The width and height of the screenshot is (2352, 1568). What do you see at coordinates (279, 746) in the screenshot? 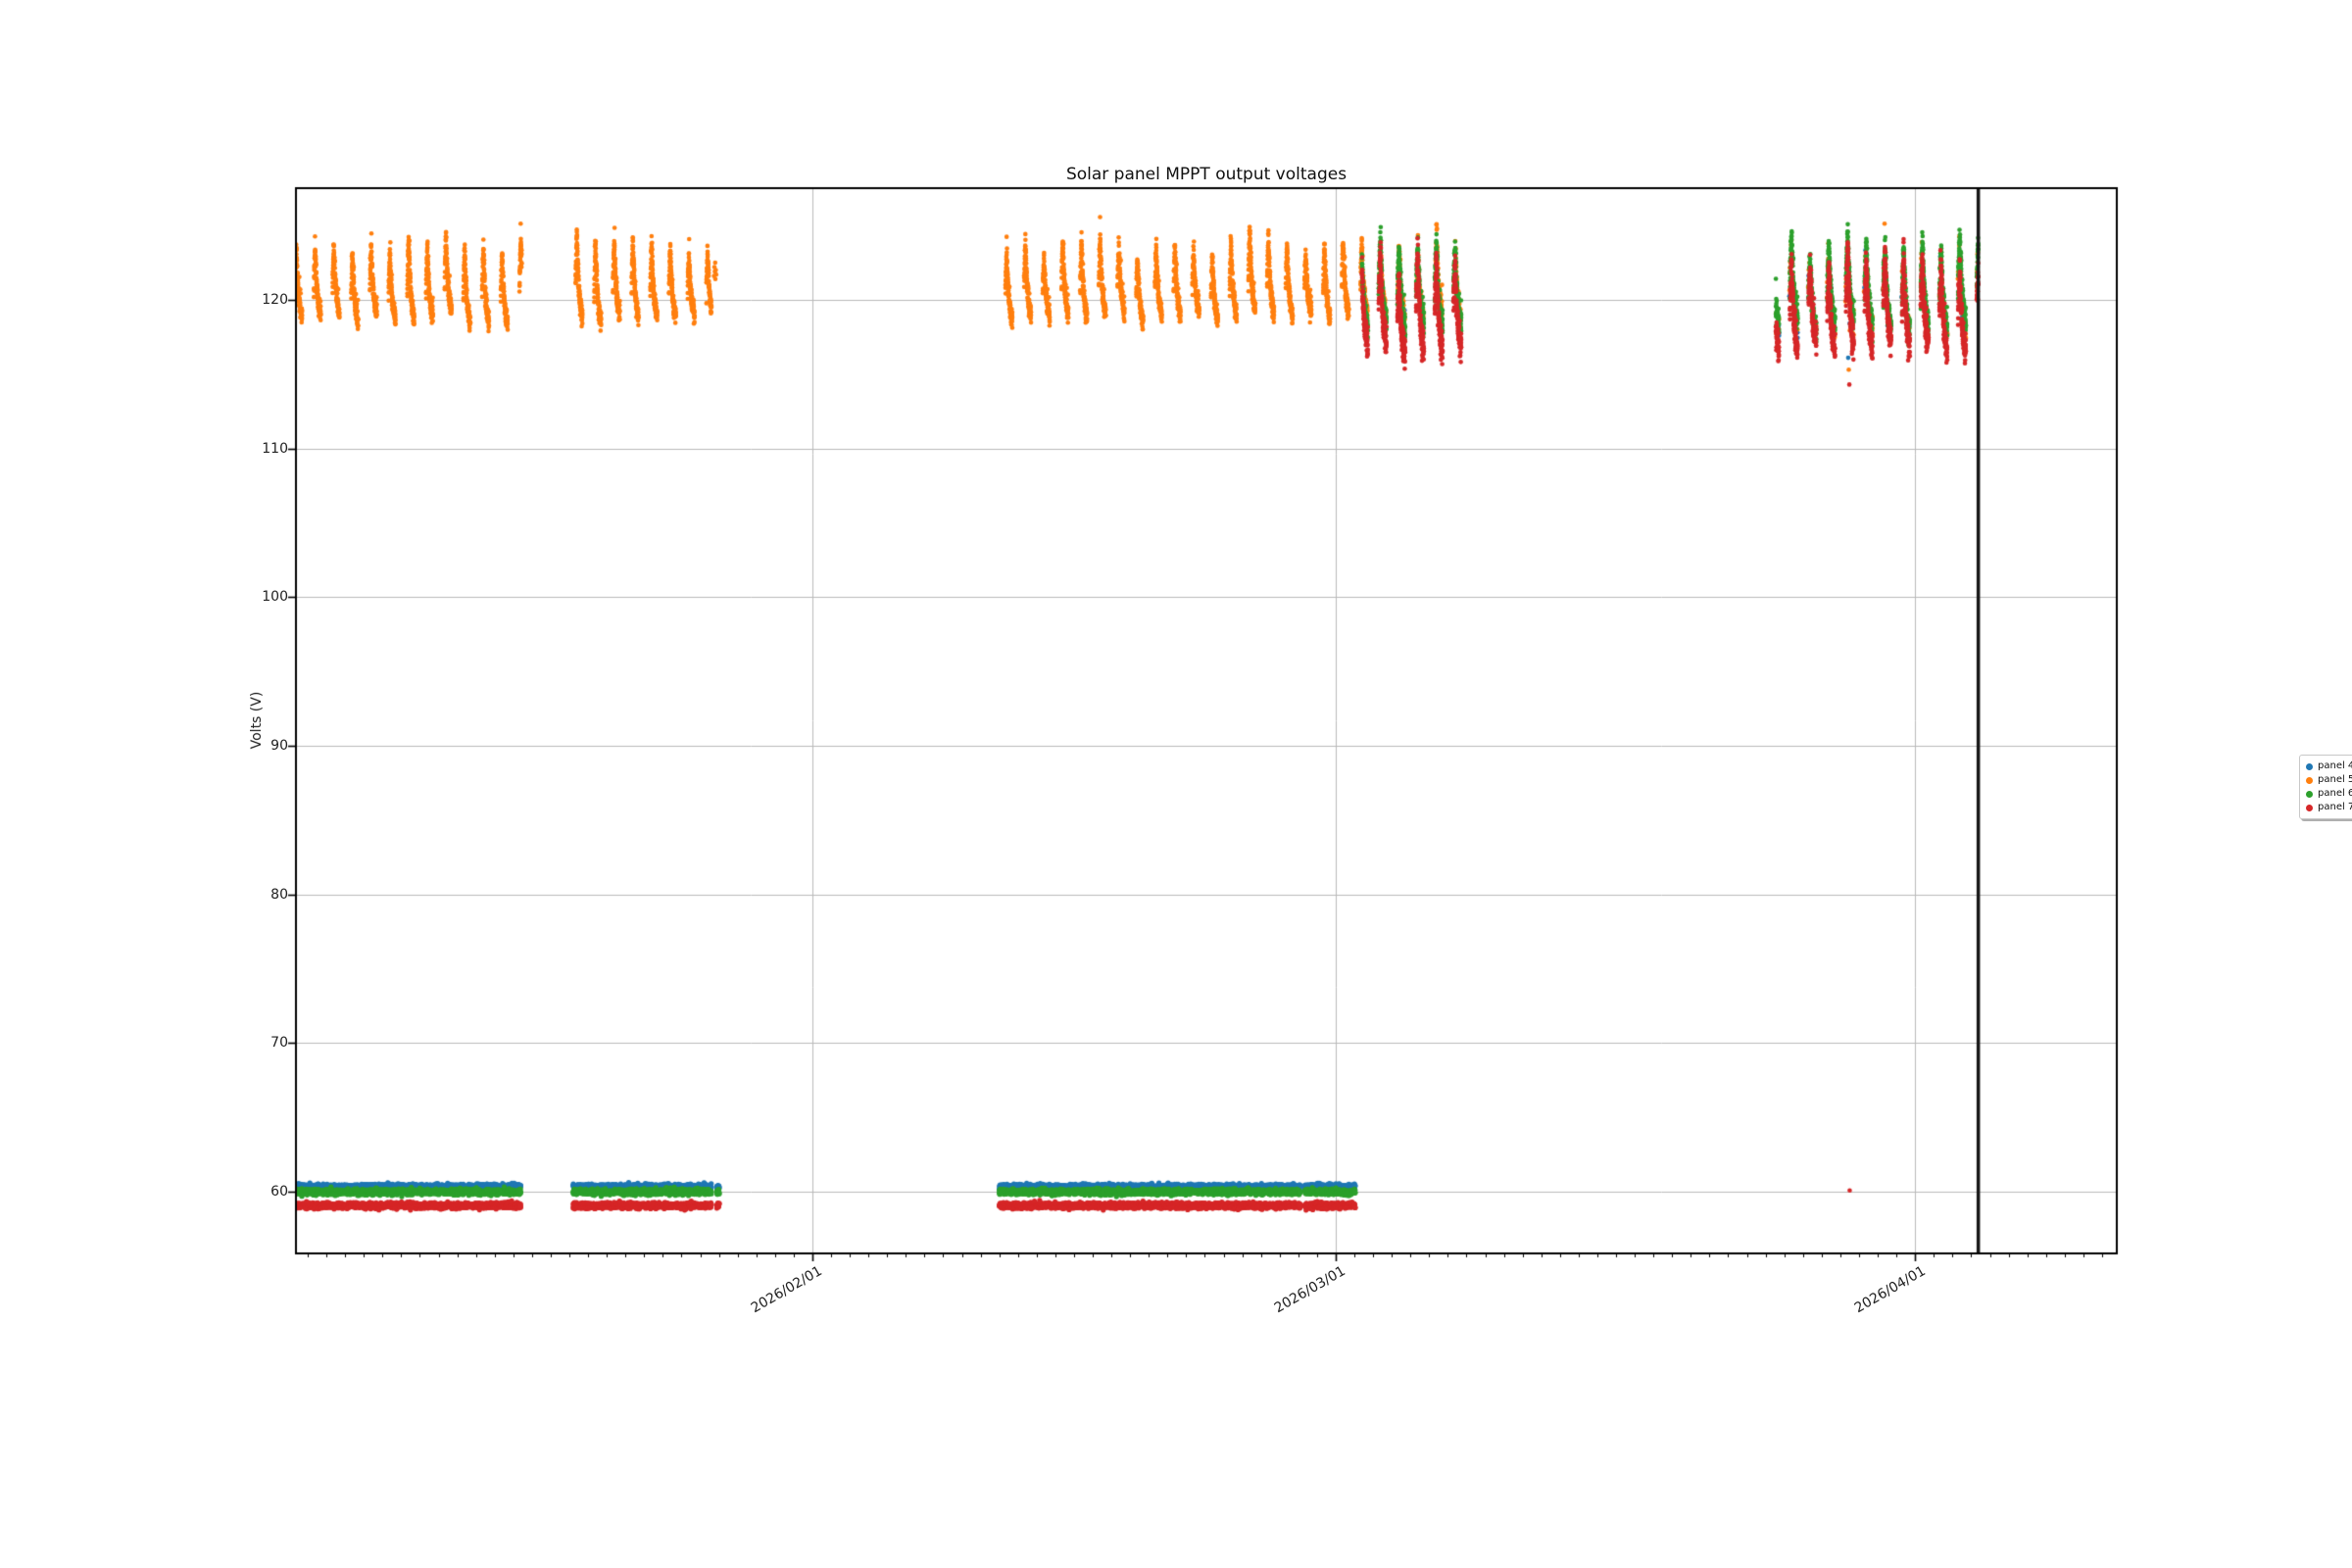
I see `y-tick-label: 90` at bounding box center [279, 746].